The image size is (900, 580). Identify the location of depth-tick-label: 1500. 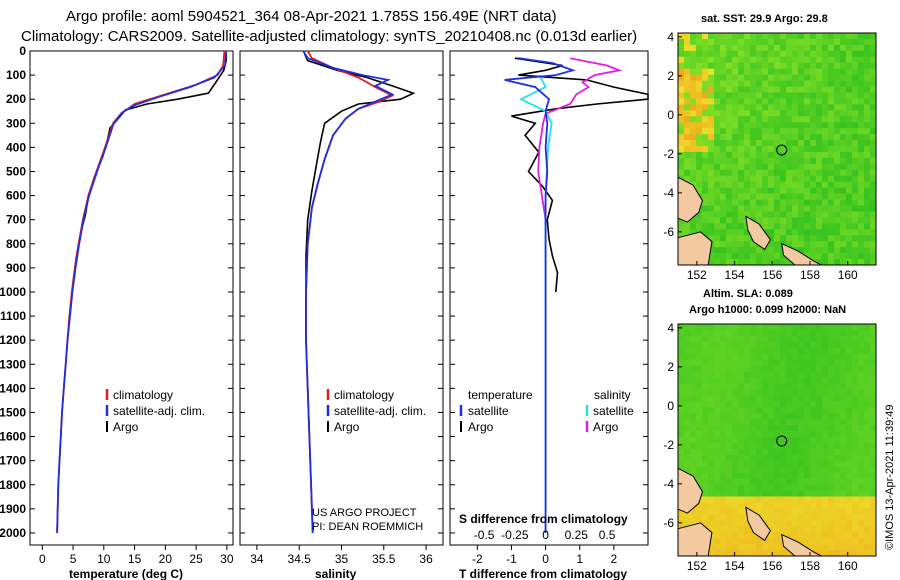
(13, 412).